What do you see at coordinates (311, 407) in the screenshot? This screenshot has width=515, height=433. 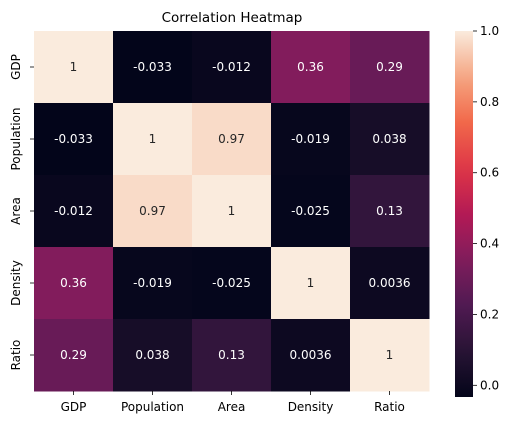 I see `x-tick-label: Density` at bounding box center [311, 407].